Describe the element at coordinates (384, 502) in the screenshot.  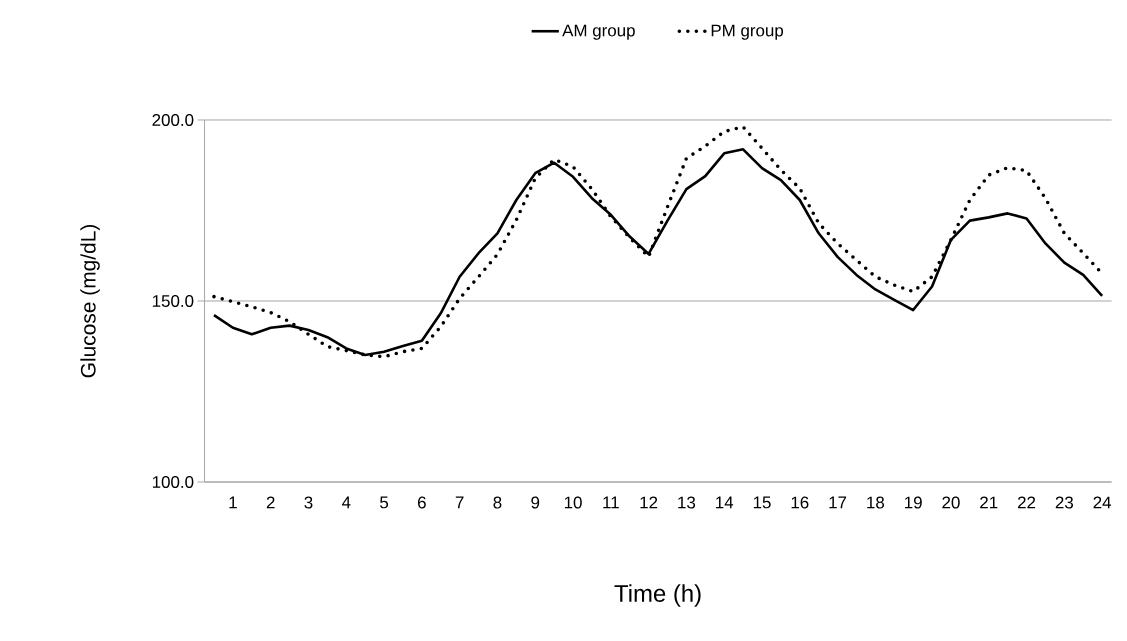
I see `x-tick-label: 5` at that location.